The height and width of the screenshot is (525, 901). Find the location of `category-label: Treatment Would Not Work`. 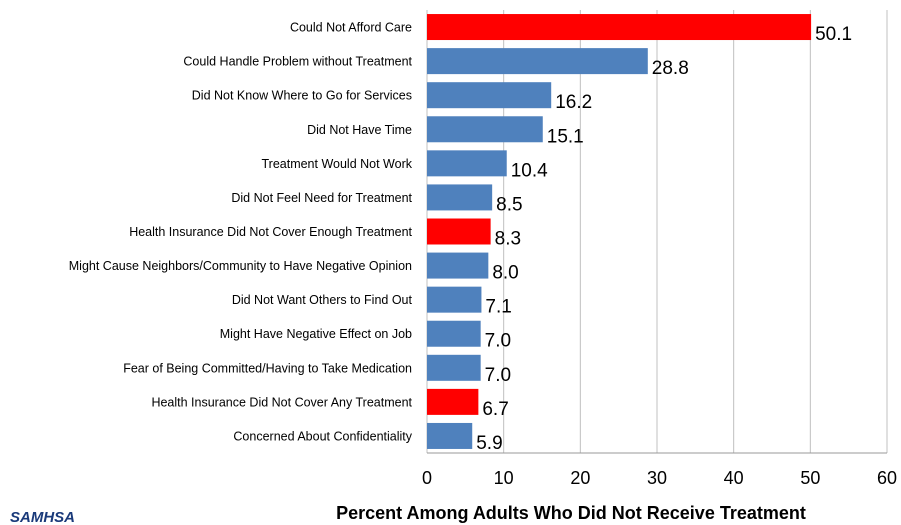

category-label: Treatment Would Not Work is located at coordinates (336, 164).